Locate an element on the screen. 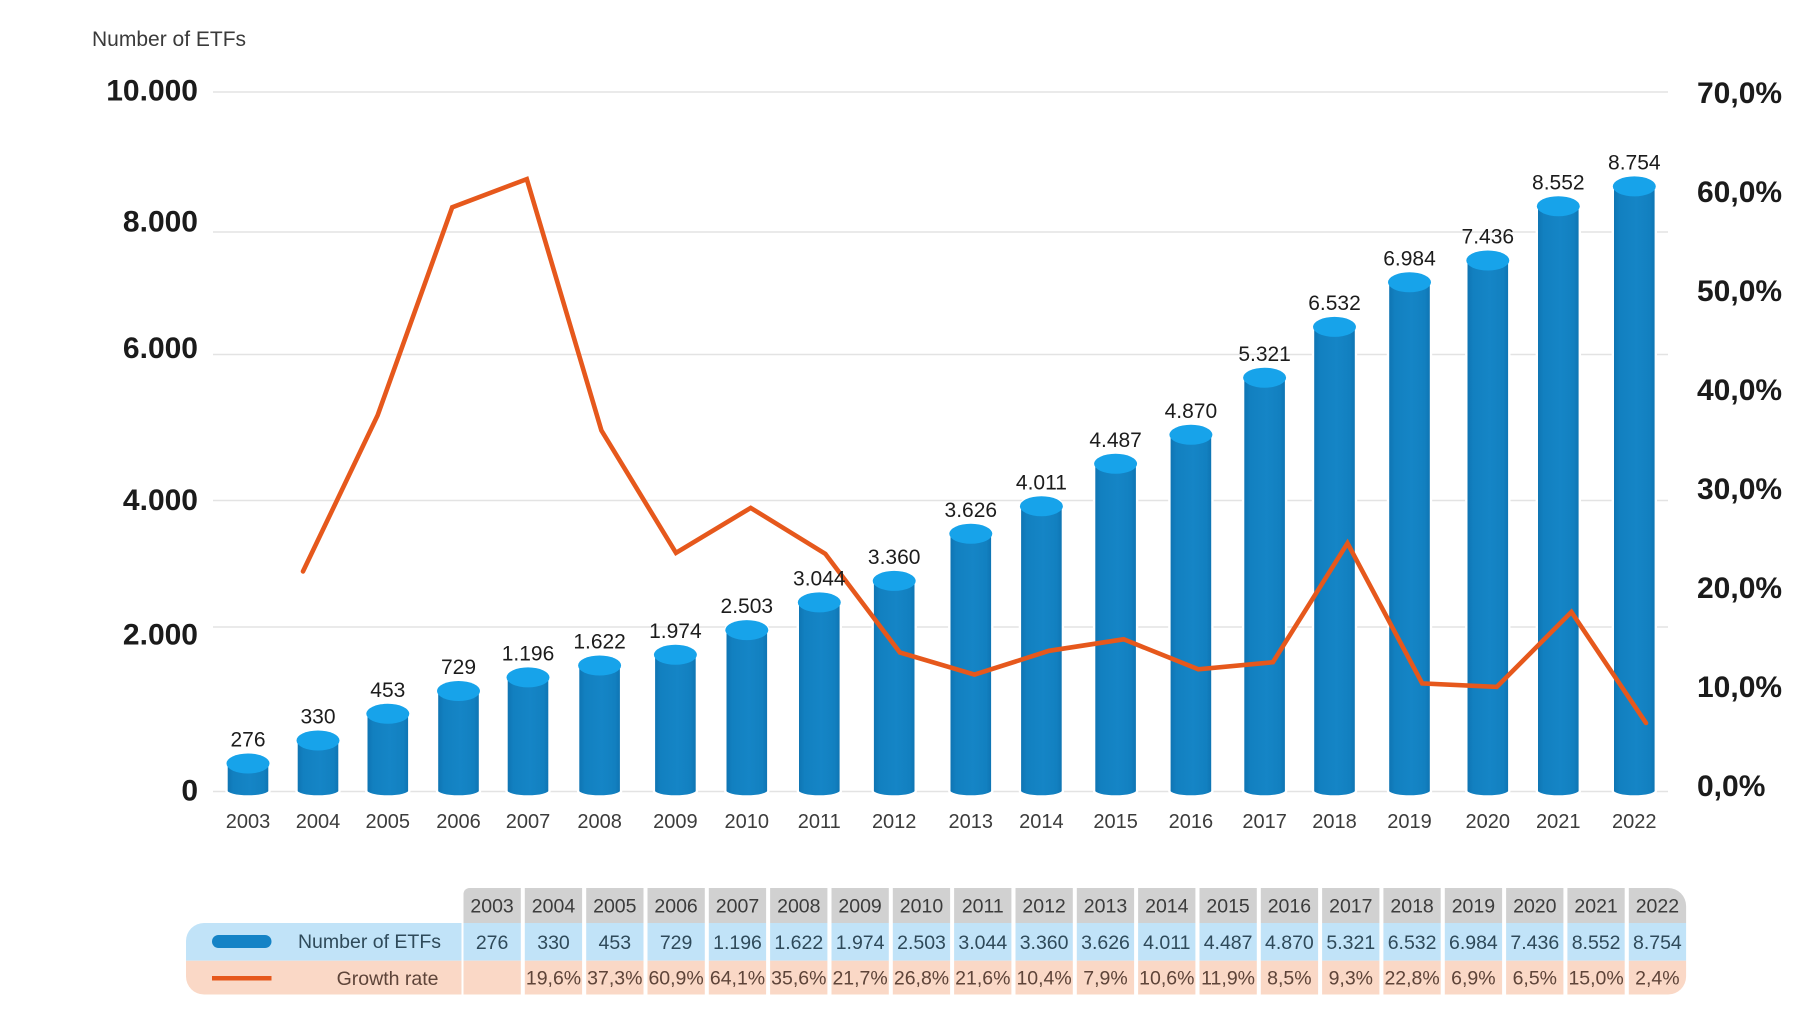 The image size is (1793, 1029). svg-text: 11,9% is located at coordinates (1228, 979).